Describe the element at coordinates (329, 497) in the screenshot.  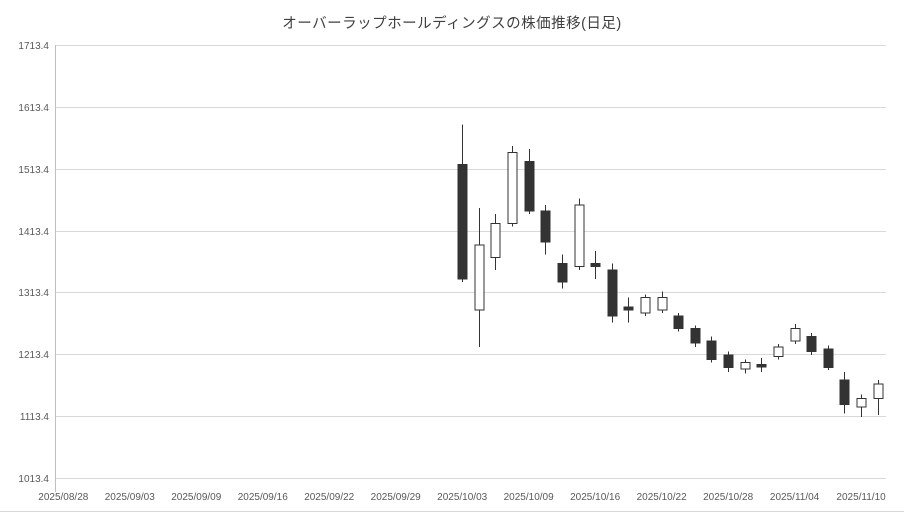
I see `x-axis-label: 2025/09/22` at that location.